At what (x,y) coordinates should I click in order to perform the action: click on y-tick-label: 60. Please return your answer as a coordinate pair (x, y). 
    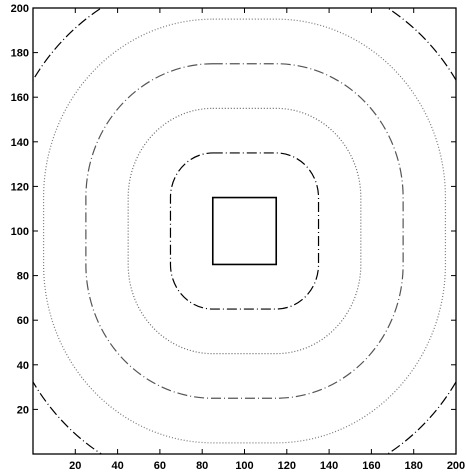
    Looking at the image, I should click on (23, 321).